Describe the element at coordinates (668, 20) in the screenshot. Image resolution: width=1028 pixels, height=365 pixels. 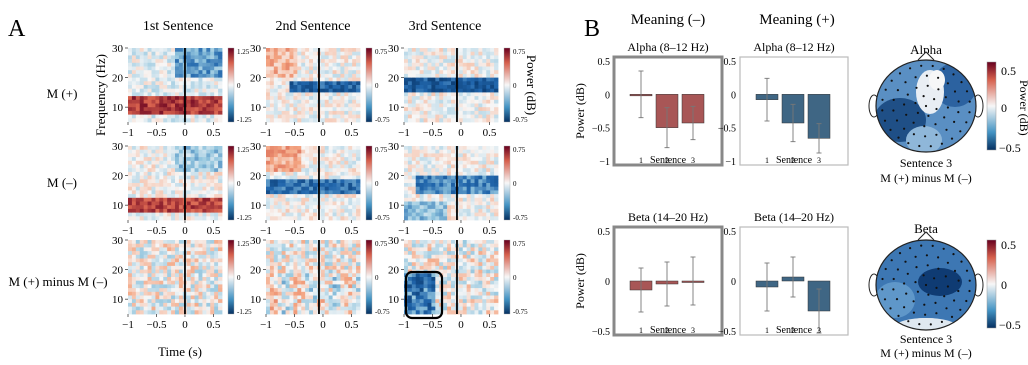
I see `meaning-minus-header: Meaning (–)` at that location.